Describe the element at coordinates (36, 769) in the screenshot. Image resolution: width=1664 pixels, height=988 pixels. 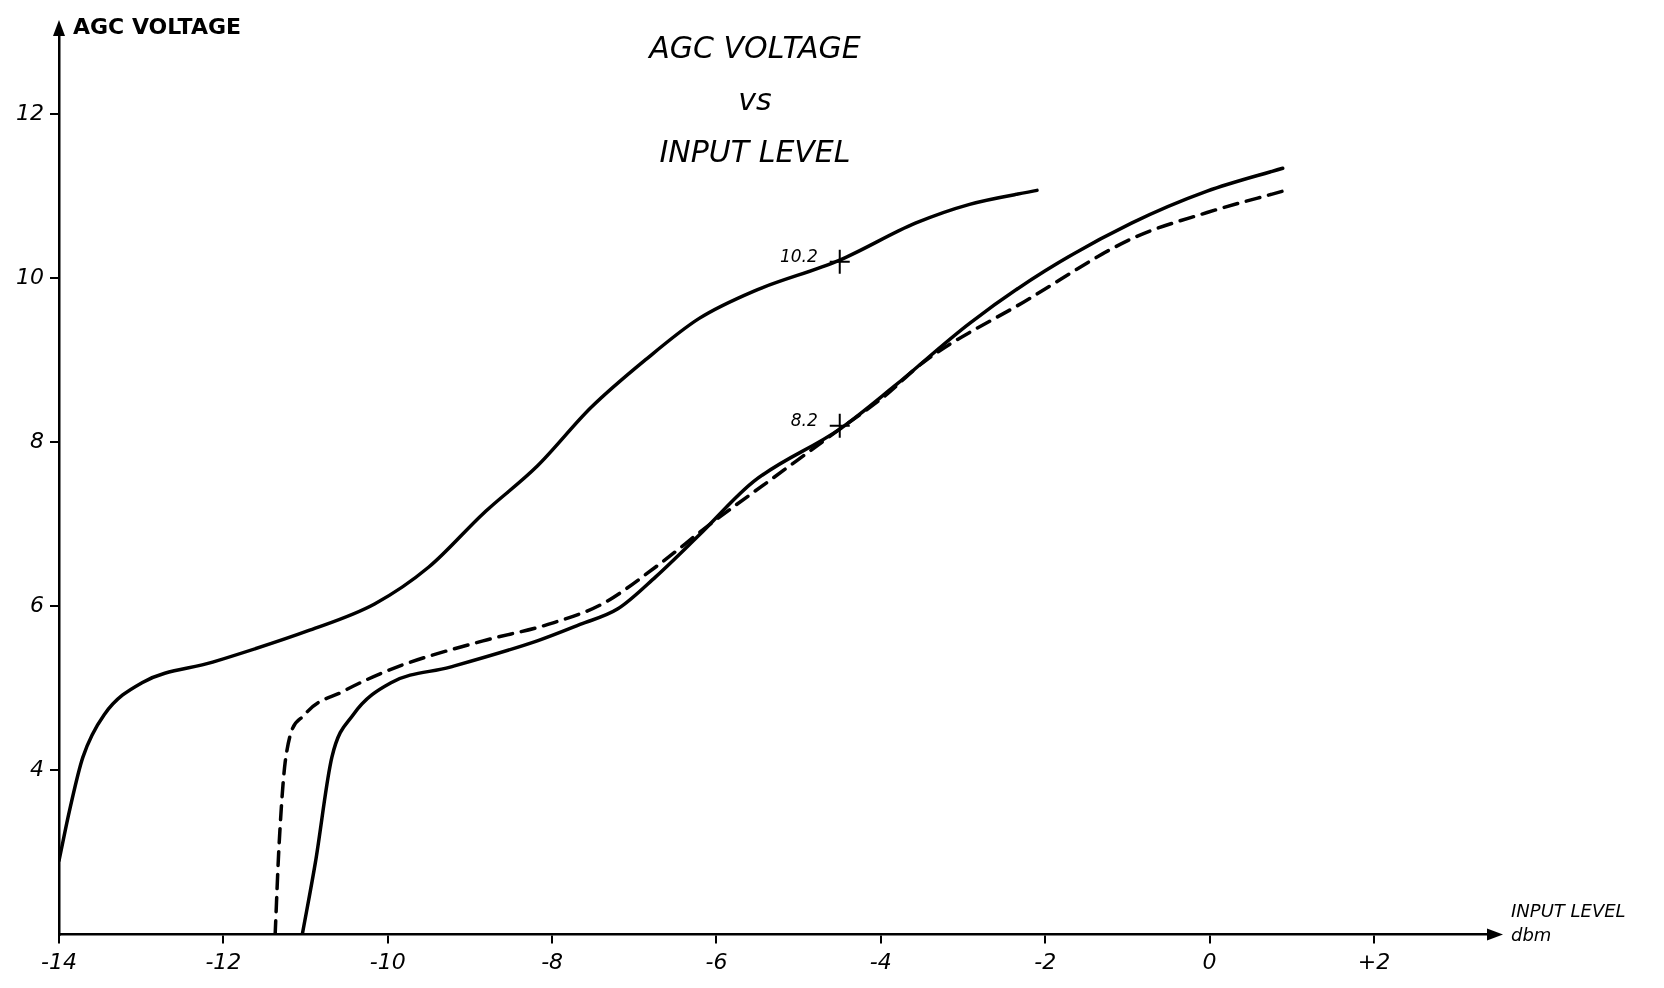
I see `y-tick-label: 4` at that location.